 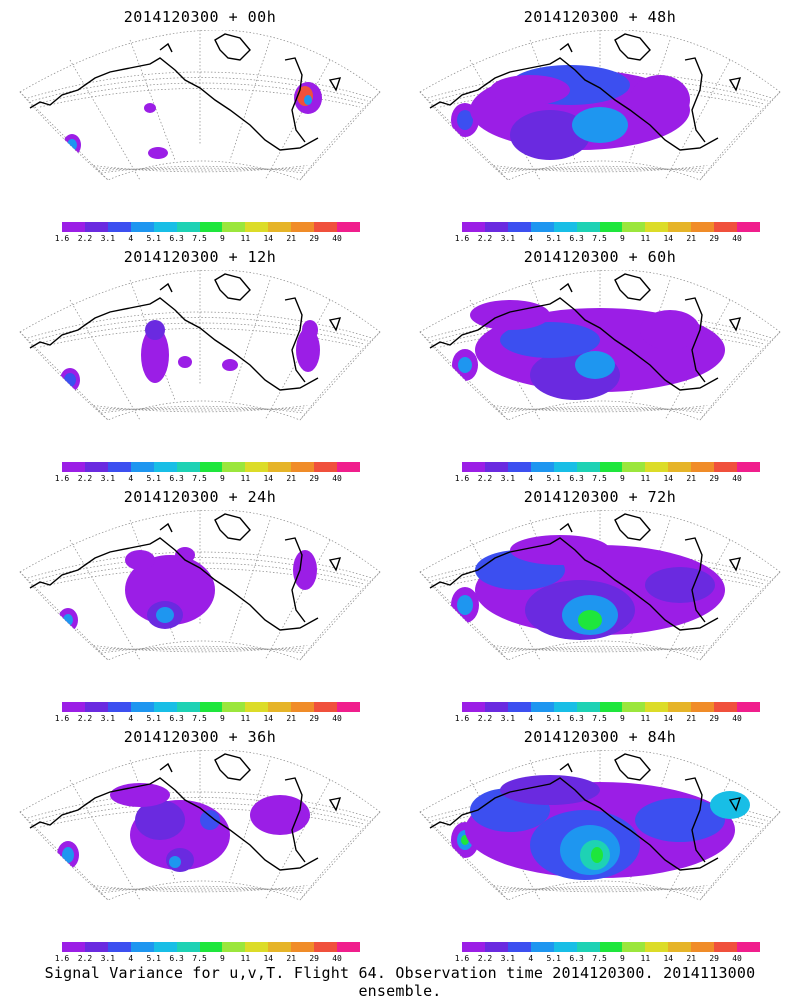 I want to click on graticule, so click(x=200, y=345).